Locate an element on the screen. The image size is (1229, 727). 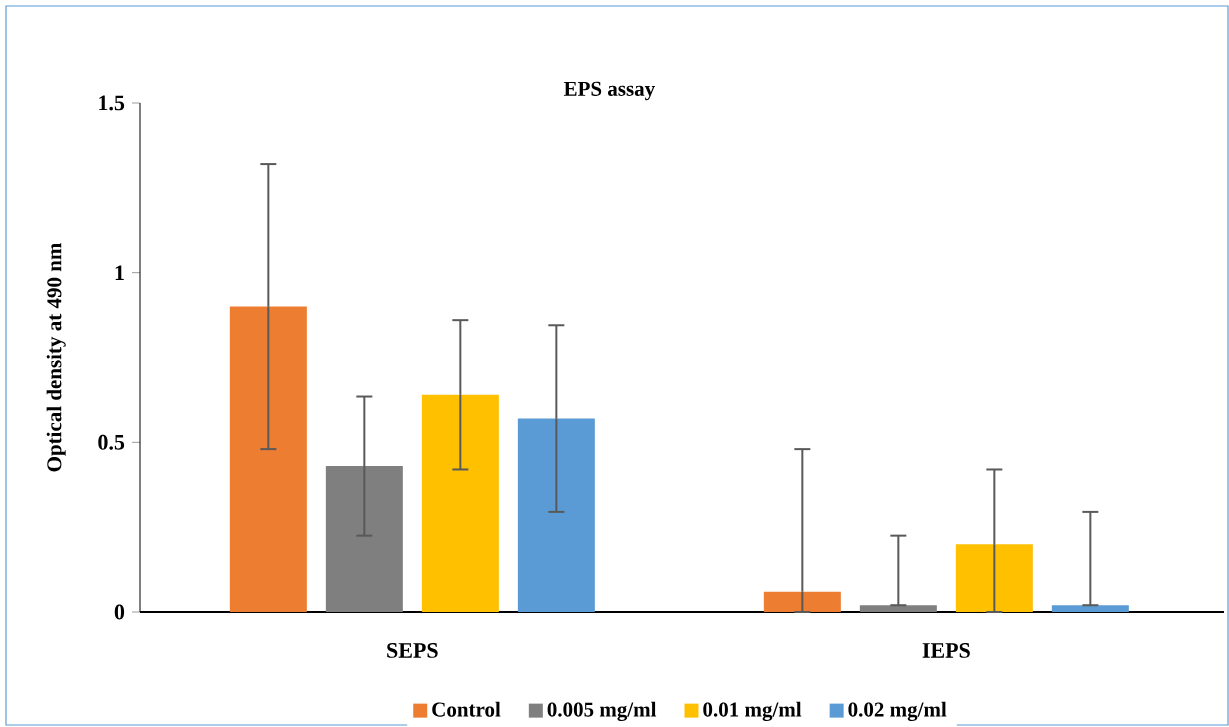
legend-label: 0.01 mg/ml is located at coordinates (752, 711).